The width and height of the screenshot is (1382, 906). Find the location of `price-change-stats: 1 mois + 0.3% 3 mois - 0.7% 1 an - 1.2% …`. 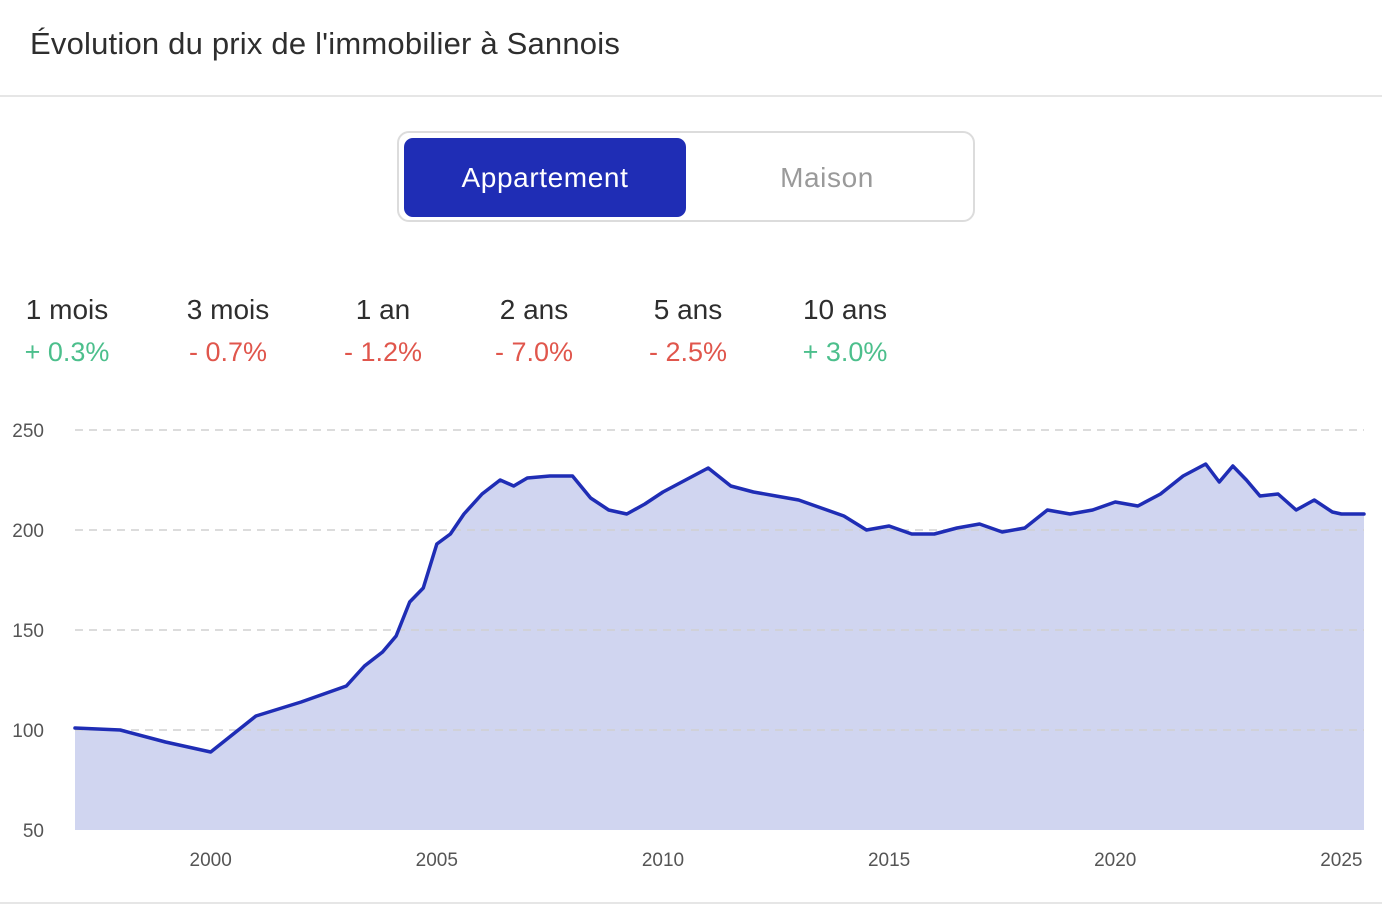

price-change-stats: 1 mois + 0.3% 3 mois - 0.7% 1 an - 1.2% … is located at coordinates (691, 335).